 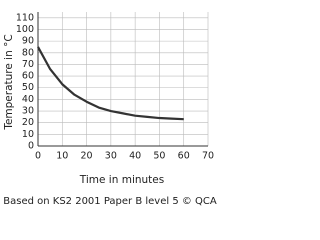 I want to click on x-tick-label: 0, so click(x=38, y=156).